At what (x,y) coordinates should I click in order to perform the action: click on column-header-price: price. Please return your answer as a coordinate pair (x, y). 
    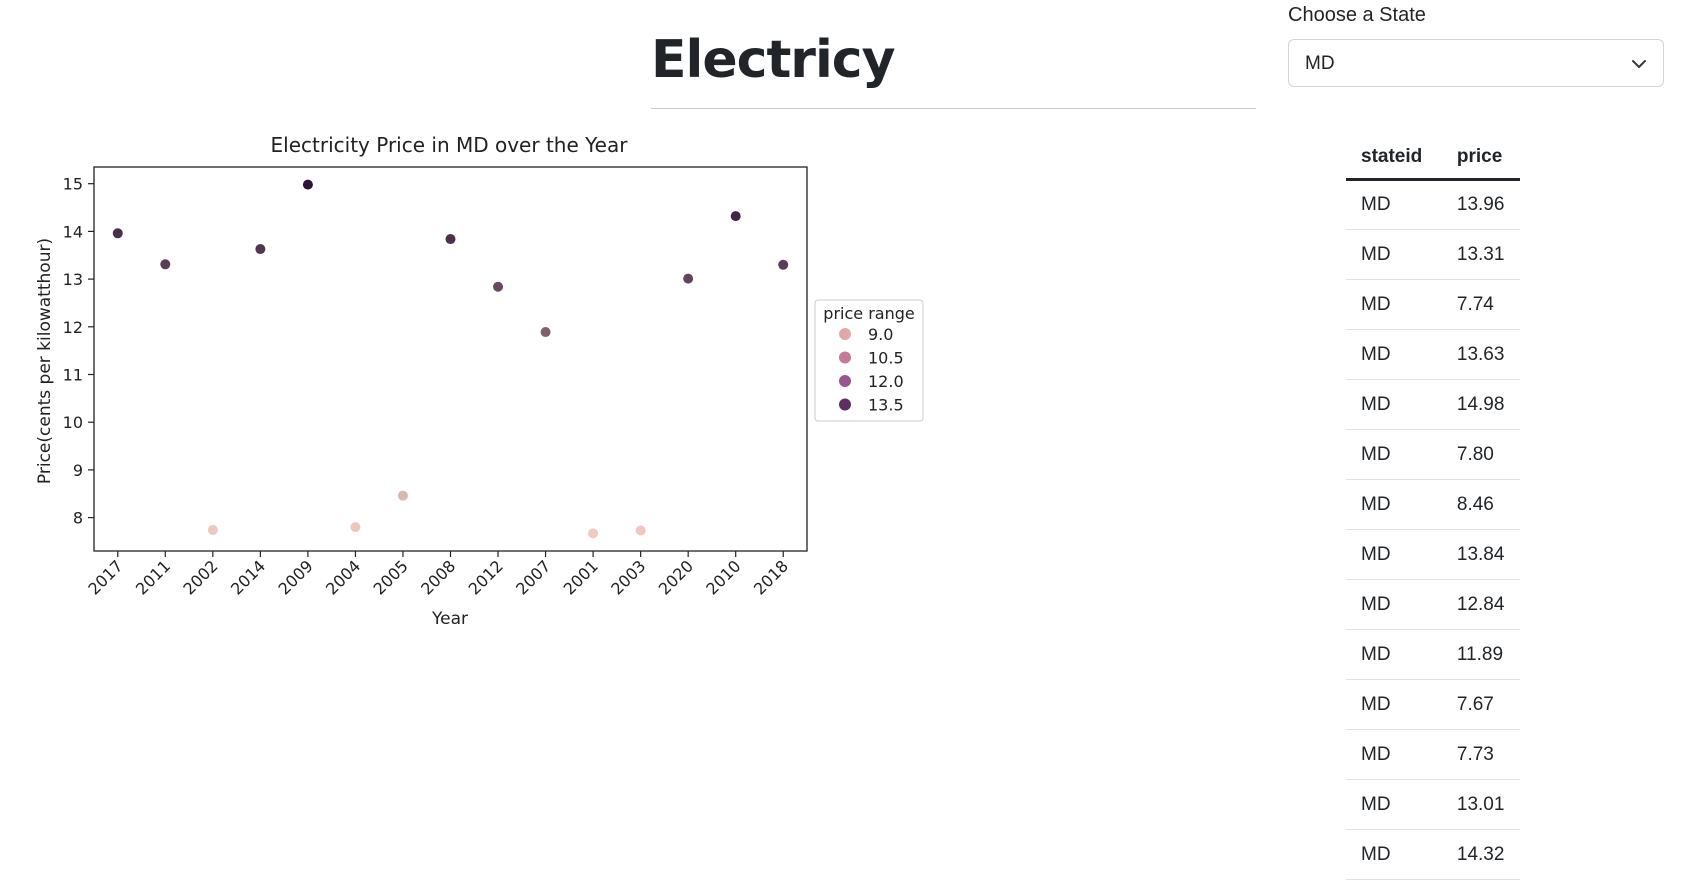
    Looking at the image, I should click on (1480, 160).